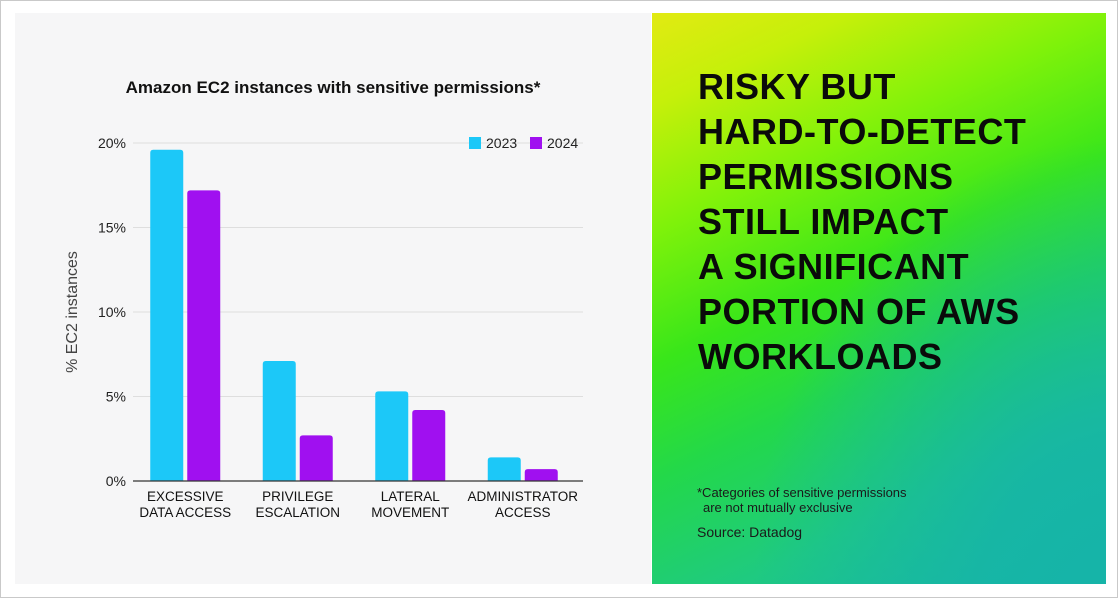 The width and height of the screenshot is (1118, 598). I want to click on footnote-line: *Categories of sensitive permissions, so click(802, 492).